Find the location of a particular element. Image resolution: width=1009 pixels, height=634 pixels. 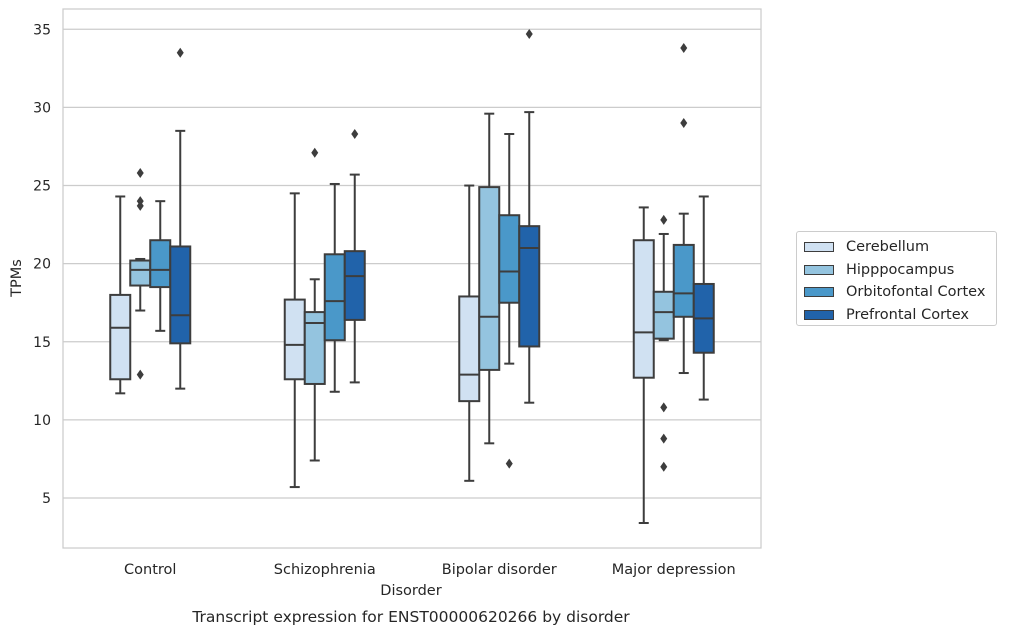

legend-label: Cerebellum is located at coordinates (888, 247).